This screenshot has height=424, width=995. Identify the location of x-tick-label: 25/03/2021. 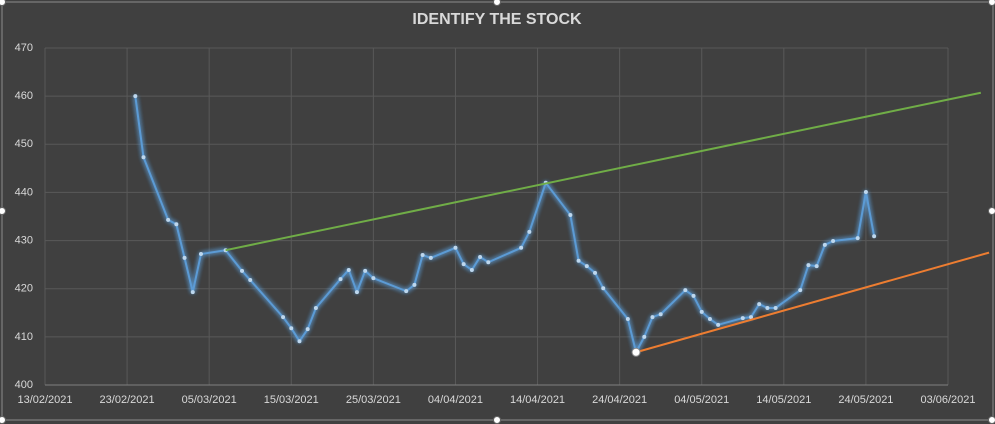
(373, 400).